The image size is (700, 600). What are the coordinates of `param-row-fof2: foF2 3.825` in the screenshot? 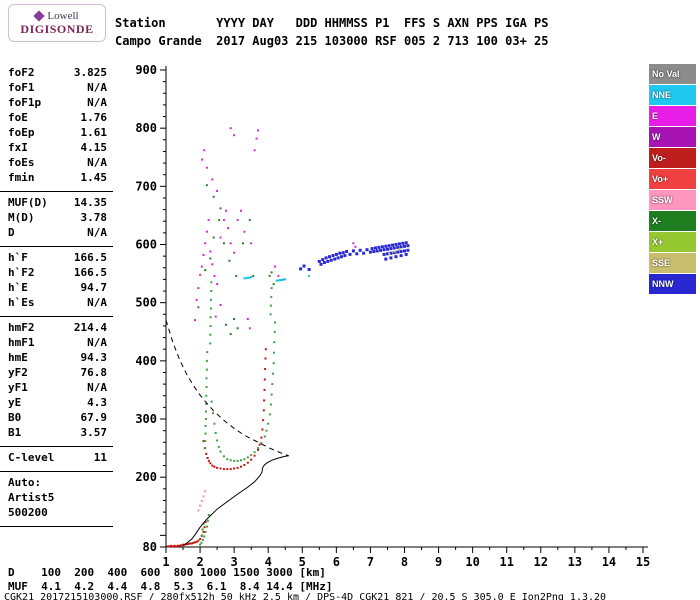 It's located at (56, 73).